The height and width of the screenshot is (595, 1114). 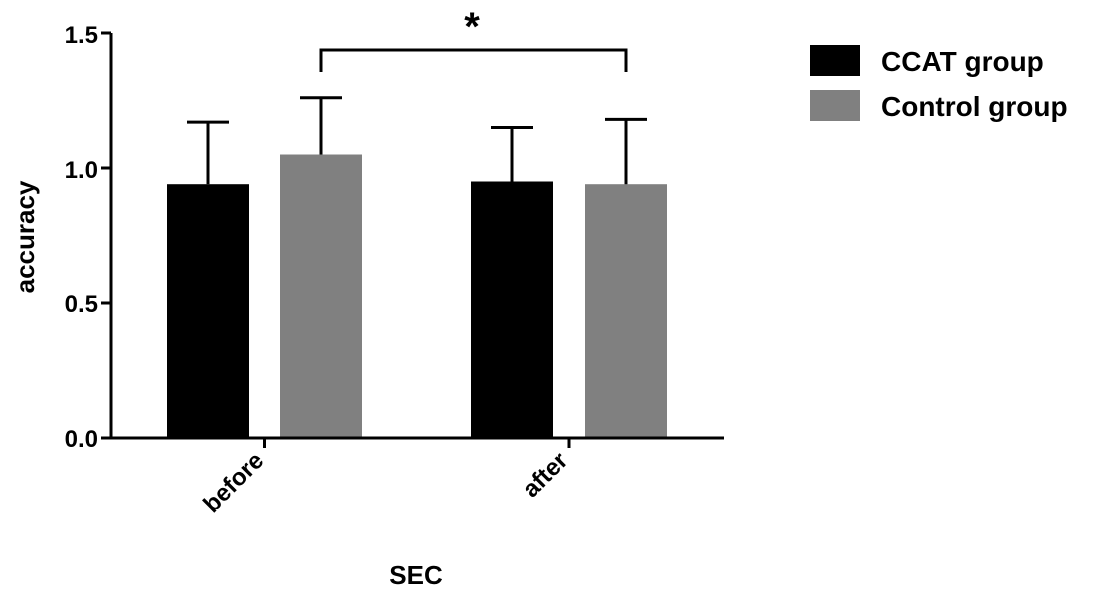 I want to click on legend-swatch-control, so click(x=835, y=105).